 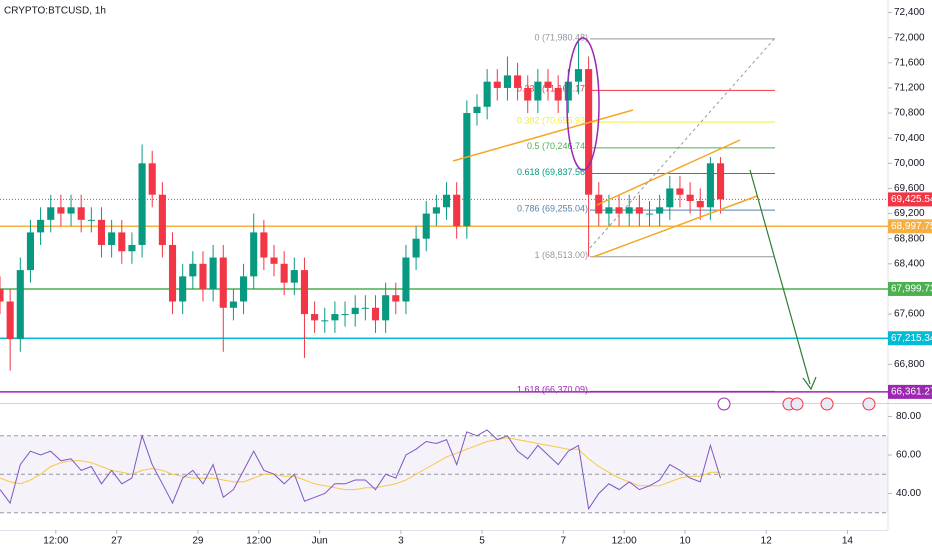 What do you see at coordinates (909, 163) in the screenshot?
I see `y-tick-label: 70,000` at bounding box center [909, 163].